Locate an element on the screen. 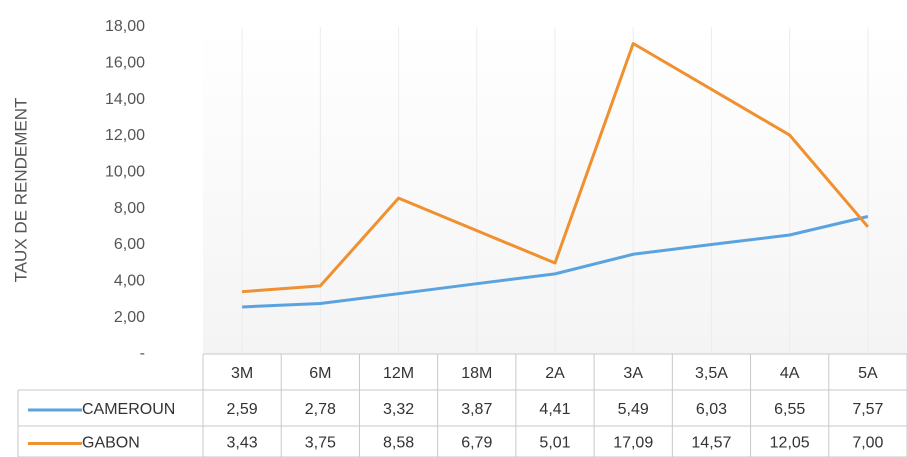 The width and height of the screenshot is (907, 457). y-tick-label: 6,00 is located at coordinates (129, 244).